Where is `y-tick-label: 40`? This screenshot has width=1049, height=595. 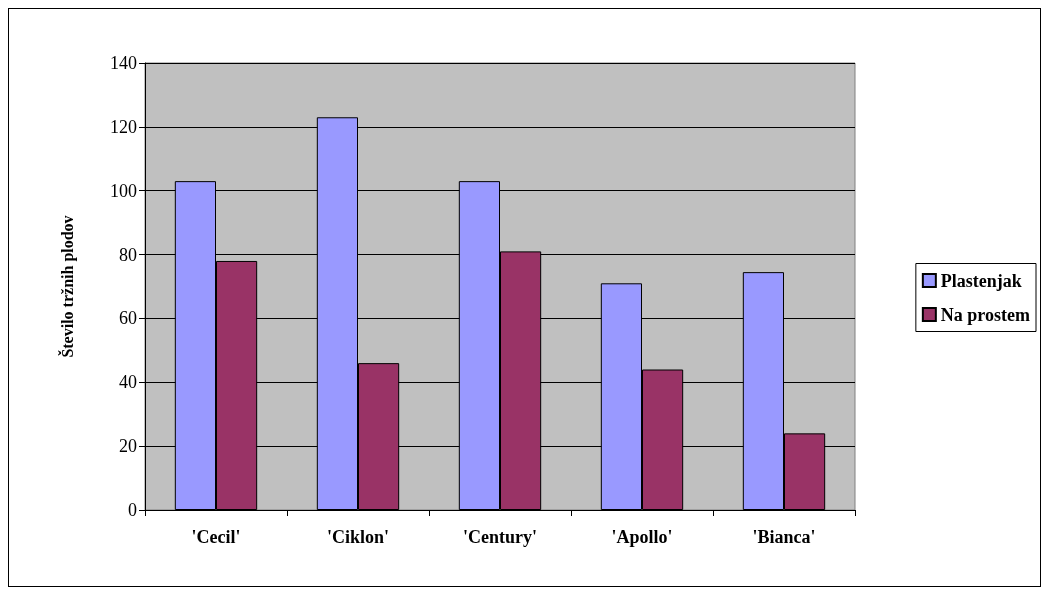 y-tick-label: 40 is located at coordinates (128, 382).